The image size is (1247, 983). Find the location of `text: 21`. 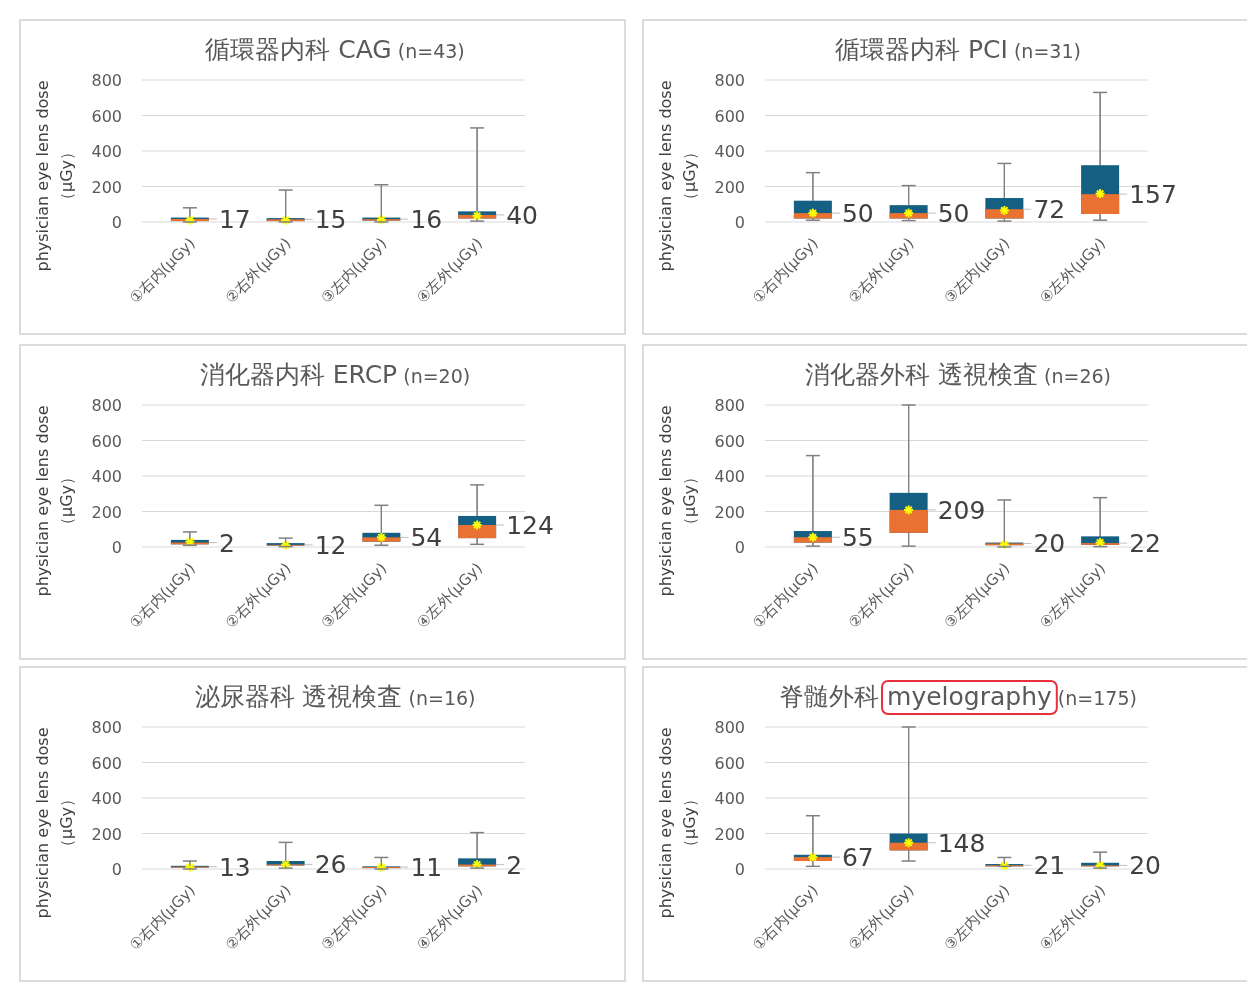

text: 21 is located at coordinates (1049, 866).